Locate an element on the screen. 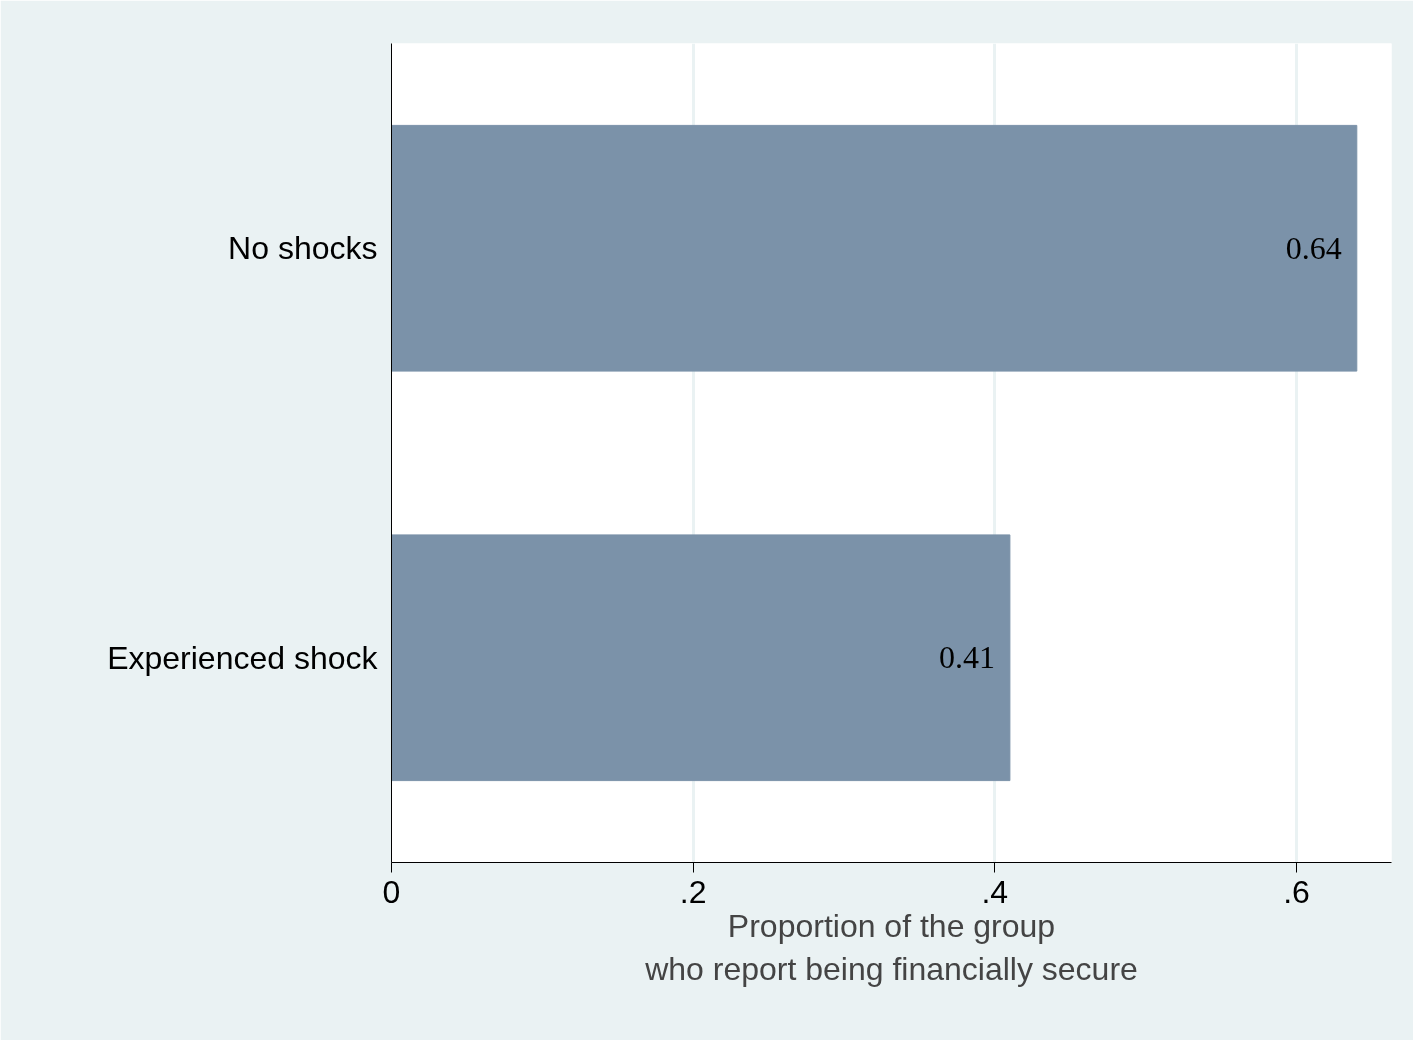 The width and height of the screenshot is (1413, 1040). y-tick-label: No shocks is located at coordinates (303, 248).